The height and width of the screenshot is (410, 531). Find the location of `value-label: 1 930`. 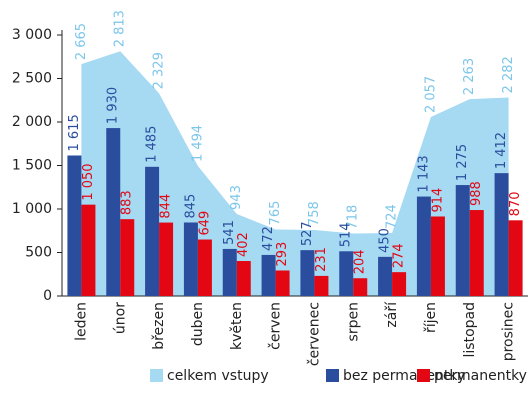

value-label: 1 930 is located at coordinates (113, 105).